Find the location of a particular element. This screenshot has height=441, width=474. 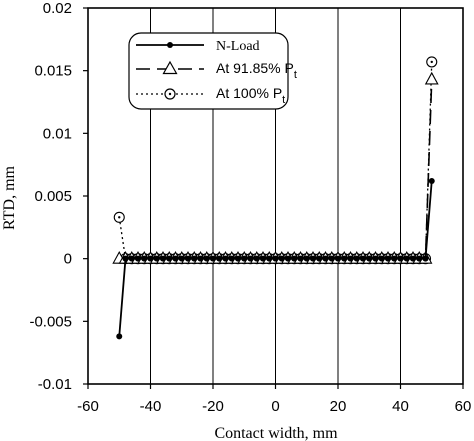

y-tick-label: -0.005 is located at coordinates (50, 321).